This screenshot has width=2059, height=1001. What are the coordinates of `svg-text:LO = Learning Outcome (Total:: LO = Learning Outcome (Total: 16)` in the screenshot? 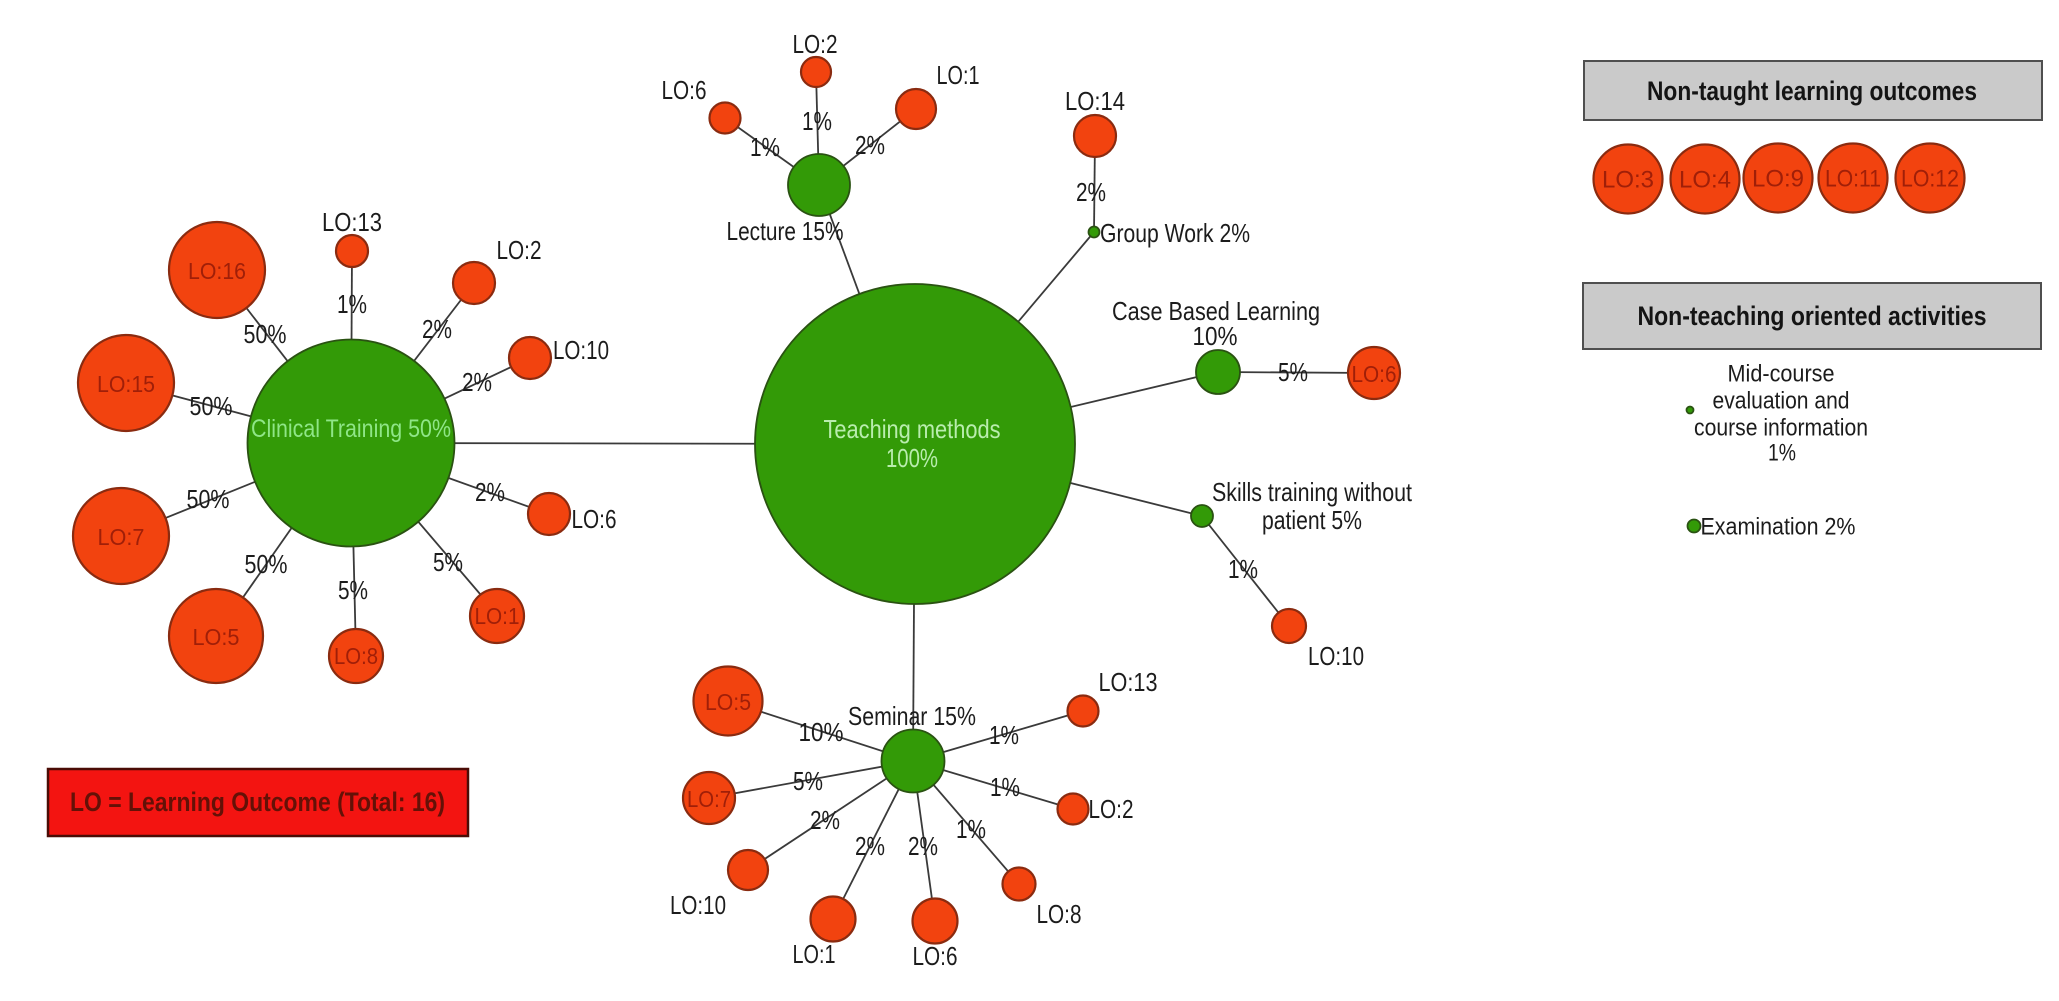 It's located at (257, 802).